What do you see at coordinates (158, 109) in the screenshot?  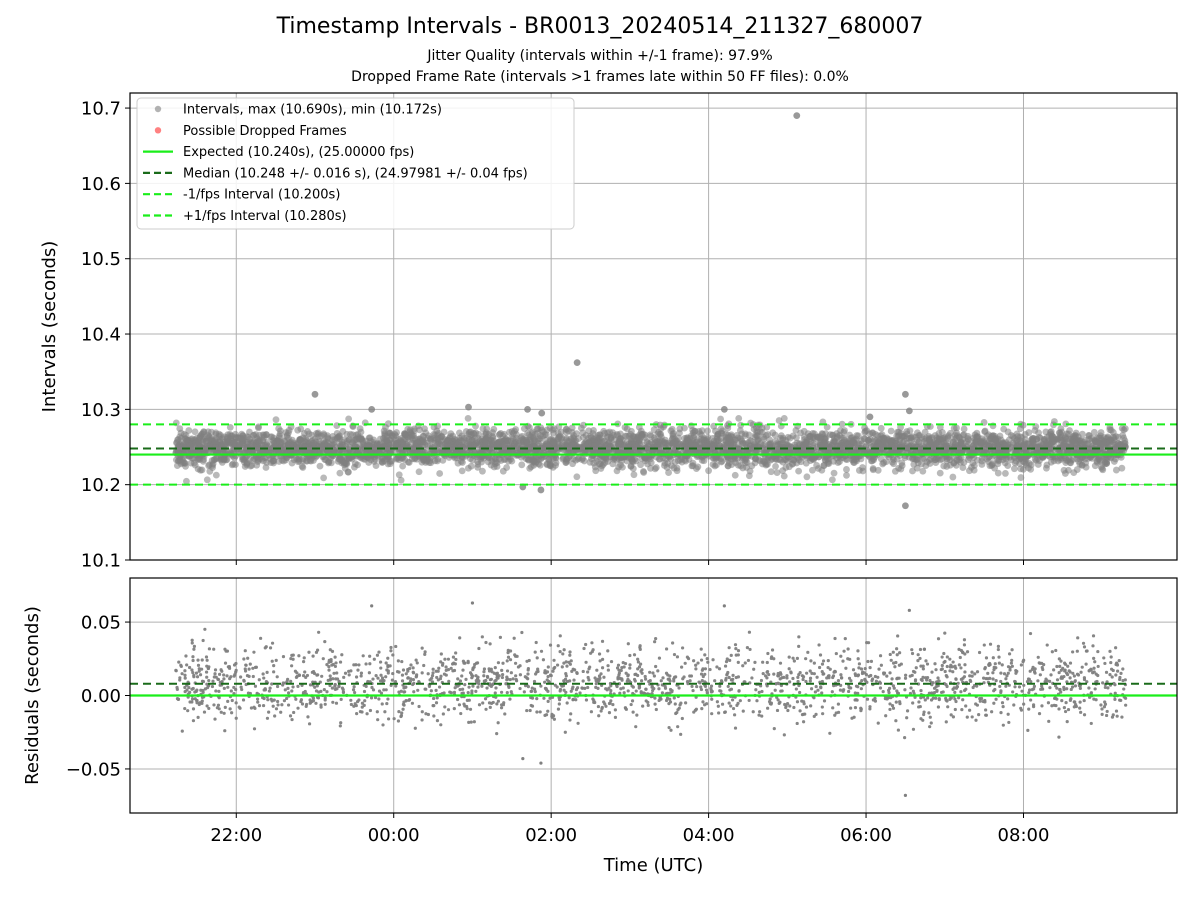 I see `legend-marker-intervals` at bounding box center [158, 109].